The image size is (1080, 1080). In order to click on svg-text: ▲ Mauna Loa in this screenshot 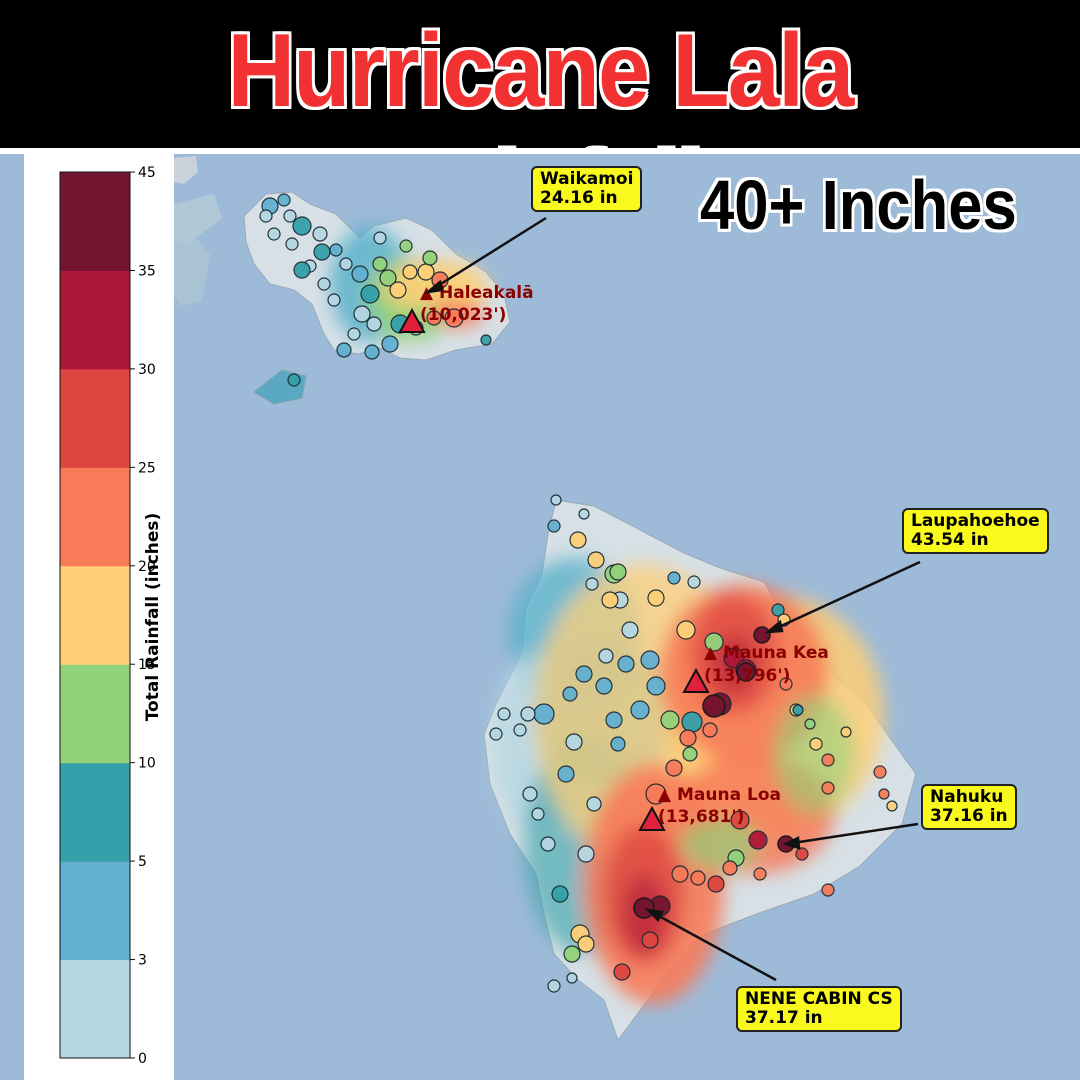, I will do `click(719, 795)`.